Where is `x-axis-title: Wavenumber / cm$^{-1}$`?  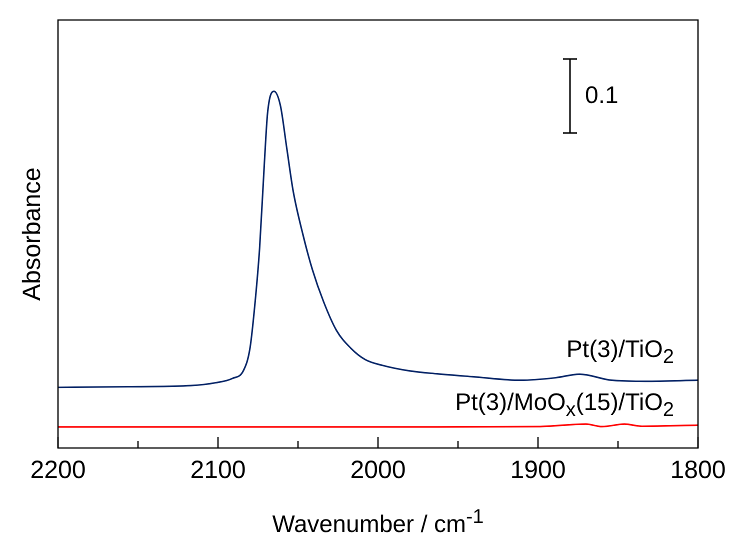 x-axis-title: Wavenumber / cm$^{-1}$ is located at coordinates (378, 522).